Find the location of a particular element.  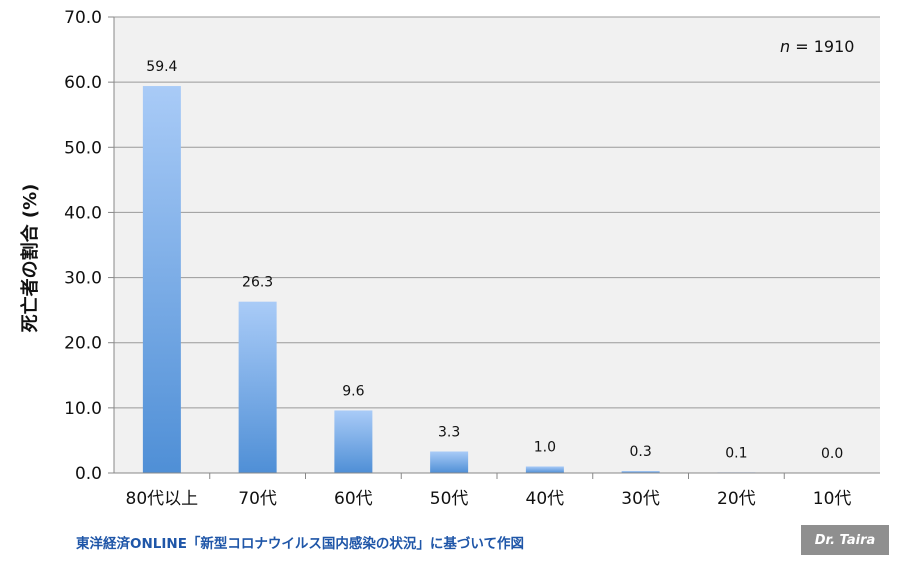

y-tick-label: 70.0 is located at coordinates (83, 18).